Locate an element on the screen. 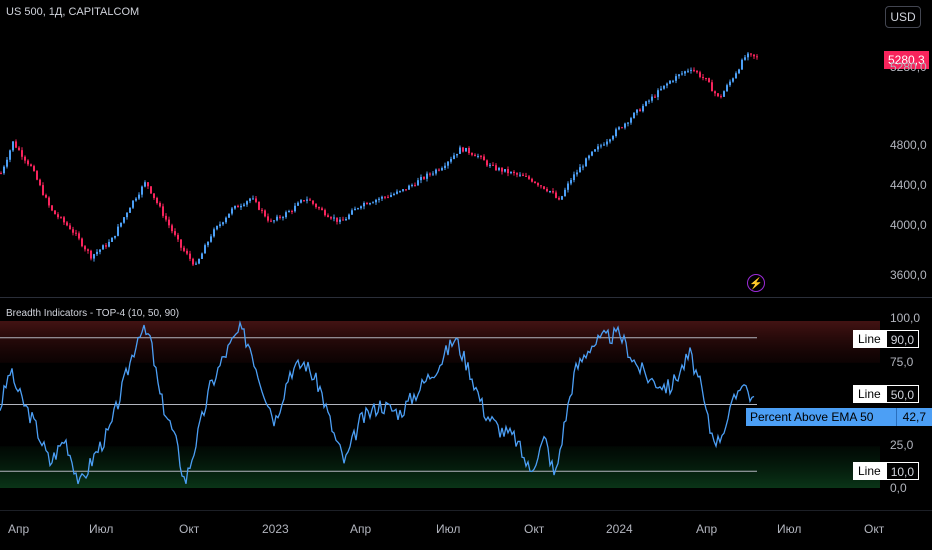 The width and height of the screenshot is (932, 550). level-tag-90: Line 90,0 is located at coordinates (886, 339).